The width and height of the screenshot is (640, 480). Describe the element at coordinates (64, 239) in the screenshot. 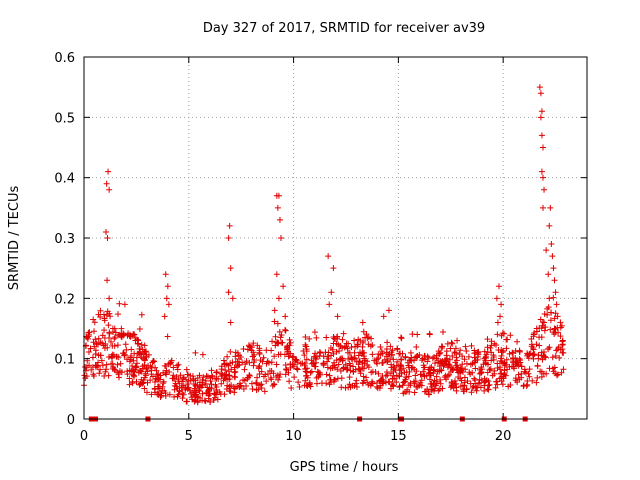

I see `y-tick-label: 0.3` at that location.